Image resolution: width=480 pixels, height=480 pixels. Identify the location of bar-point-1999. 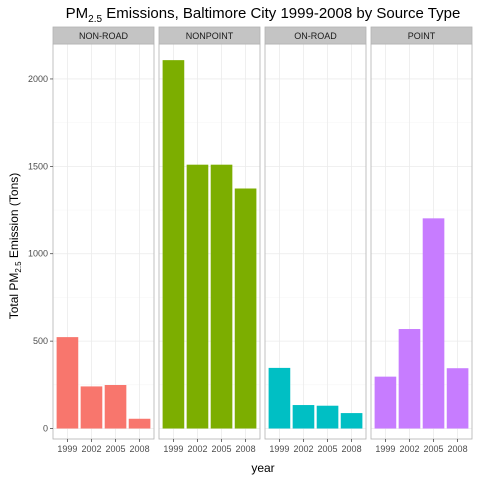
(385, 402).